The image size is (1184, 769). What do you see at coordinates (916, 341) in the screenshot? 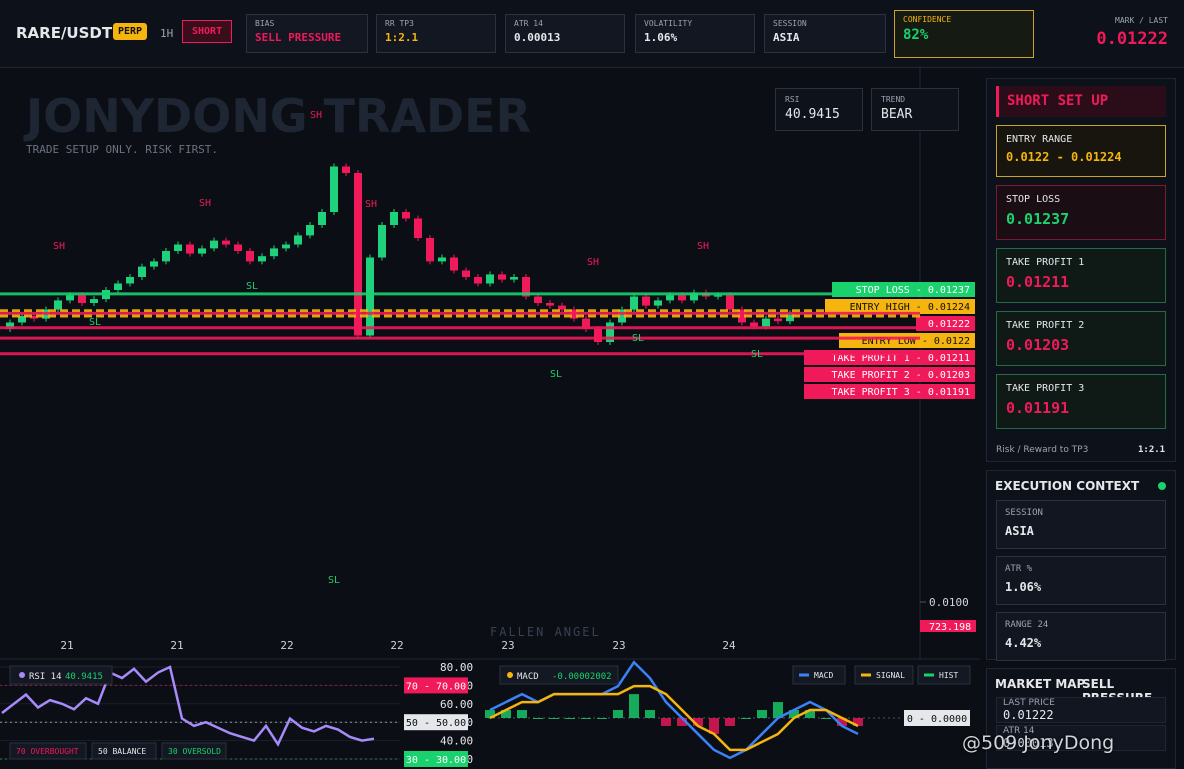
I see `level-label: ENTRY LOW - 0.0122` at bounding box center [916, 341].